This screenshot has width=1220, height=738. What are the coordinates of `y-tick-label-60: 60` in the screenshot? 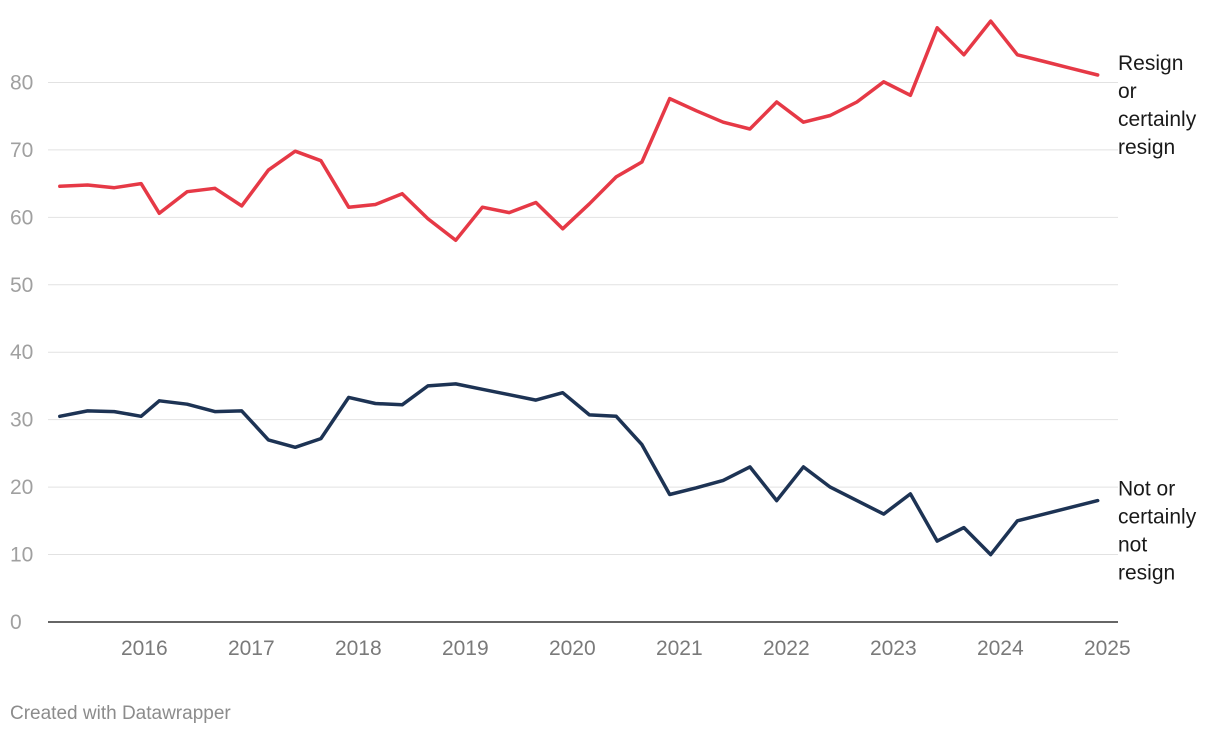 It's located at (21, 217).